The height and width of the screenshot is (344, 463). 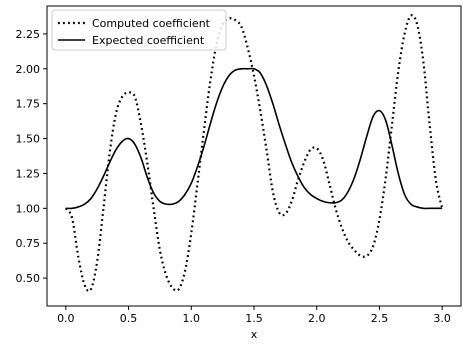 What do you see at coordinates (442, 318) in the screenshot?
I see `x-tick-label: 3.0` at bounding box center [442, 318].